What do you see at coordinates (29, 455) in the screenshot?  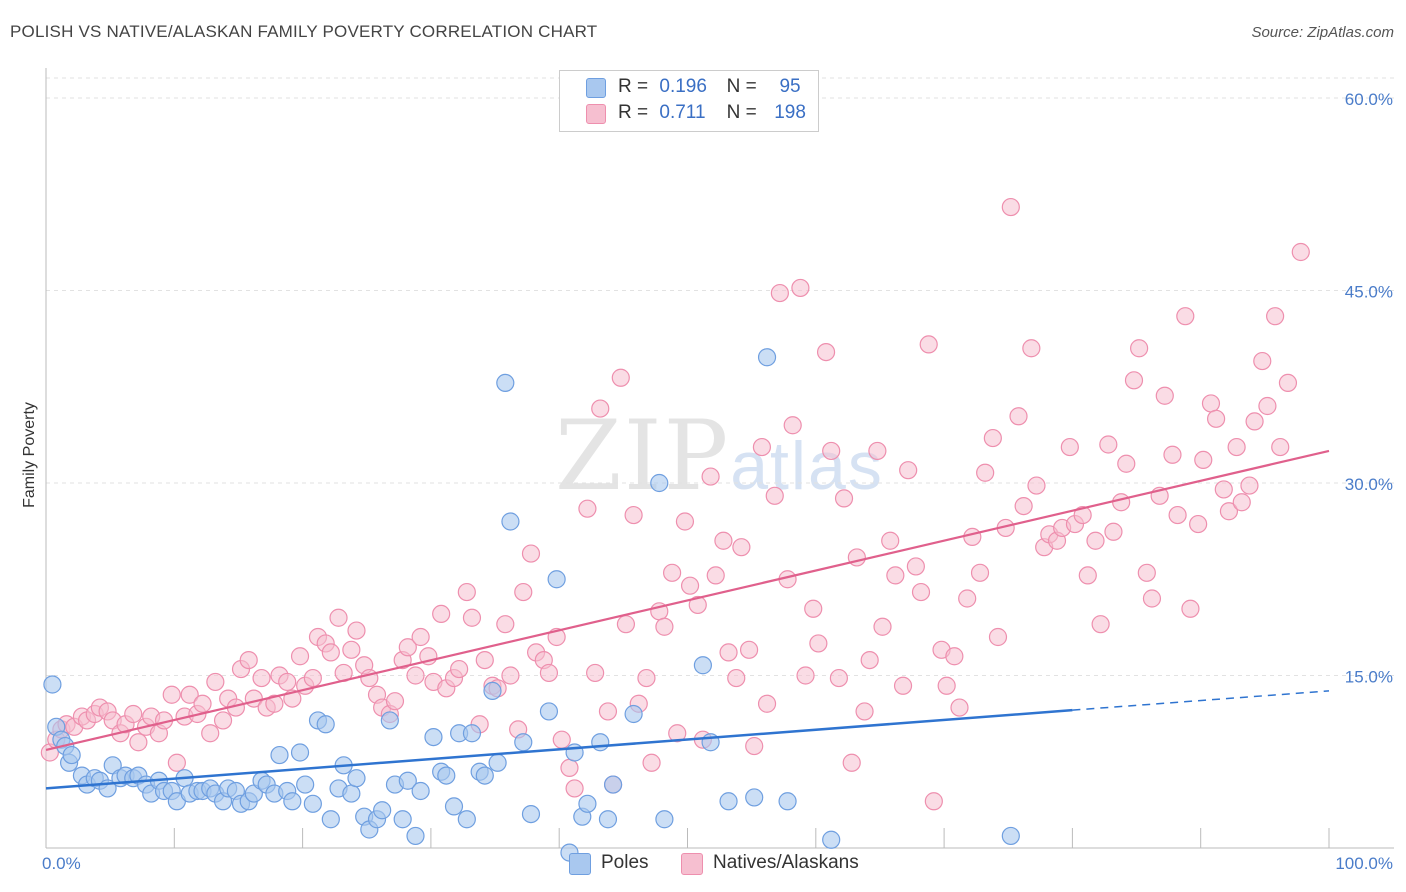 I see `y-axis-label: Family Poverty` at bounding box center [29, 455].